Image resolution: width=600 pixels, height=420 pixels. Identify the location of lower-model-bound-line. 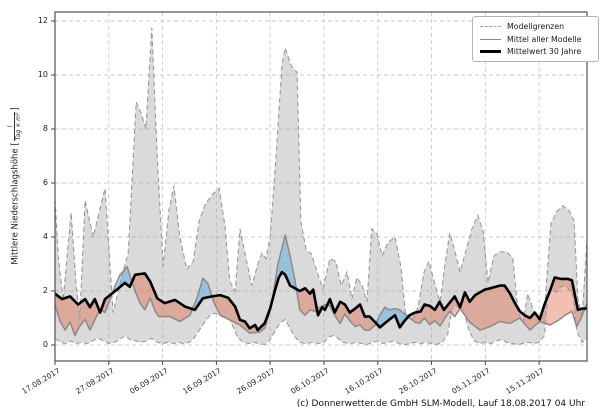
(321, 315).